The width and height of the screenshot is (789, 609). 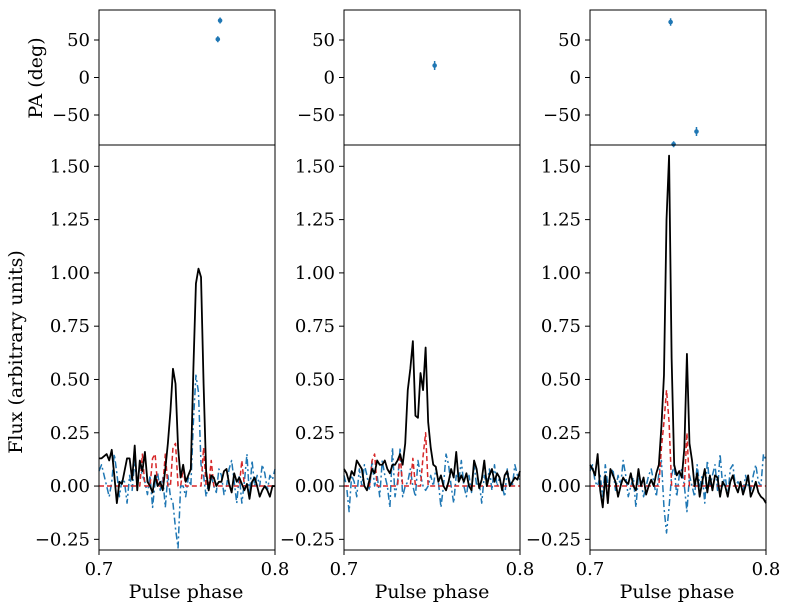 What do you see at coordinates (36, 77) in the screenshot?
I see `pa-axis-title: PA (deg)` at bounding box center [36, 77].